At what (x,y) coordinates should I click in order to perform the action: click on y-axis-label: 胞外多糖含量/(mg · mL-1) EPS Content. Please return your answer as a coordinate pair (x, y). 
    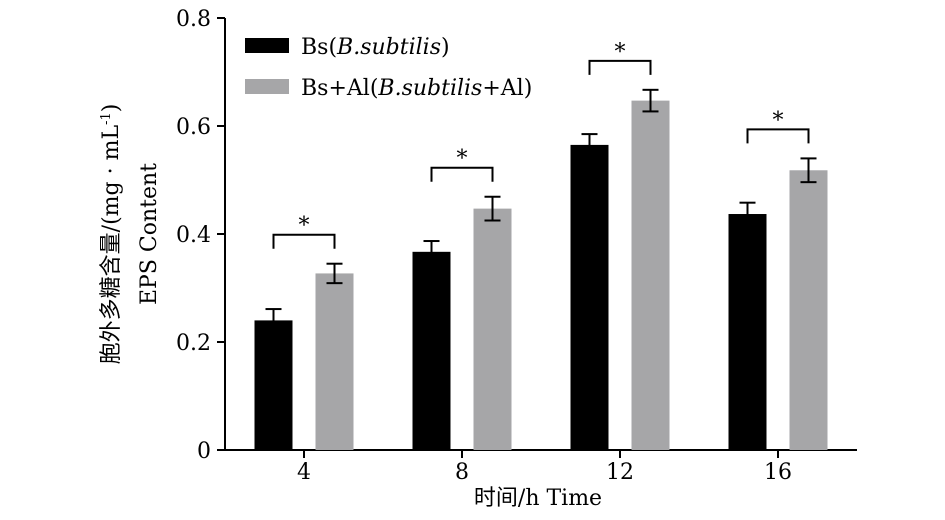
    Looking at the image, I should click on (130, 234).